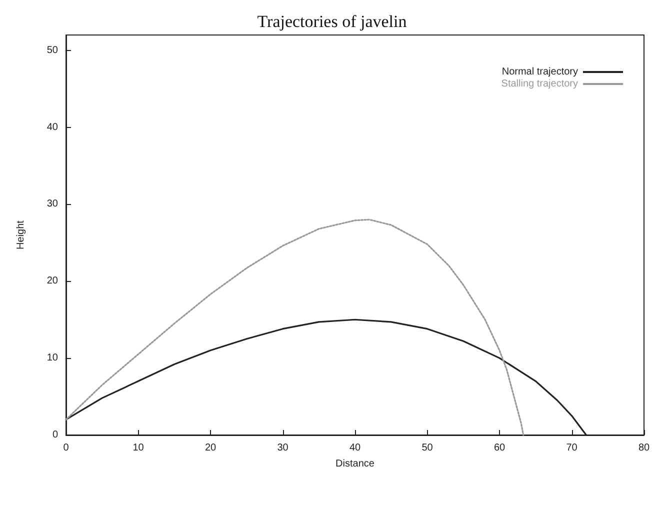 Image resolution: width=664 pixels, height=510 pixels. What do you see at coordinates (355, 464) in the screenshot?
I see `x-axis-title: Distance` at bounding box center [355, 464].